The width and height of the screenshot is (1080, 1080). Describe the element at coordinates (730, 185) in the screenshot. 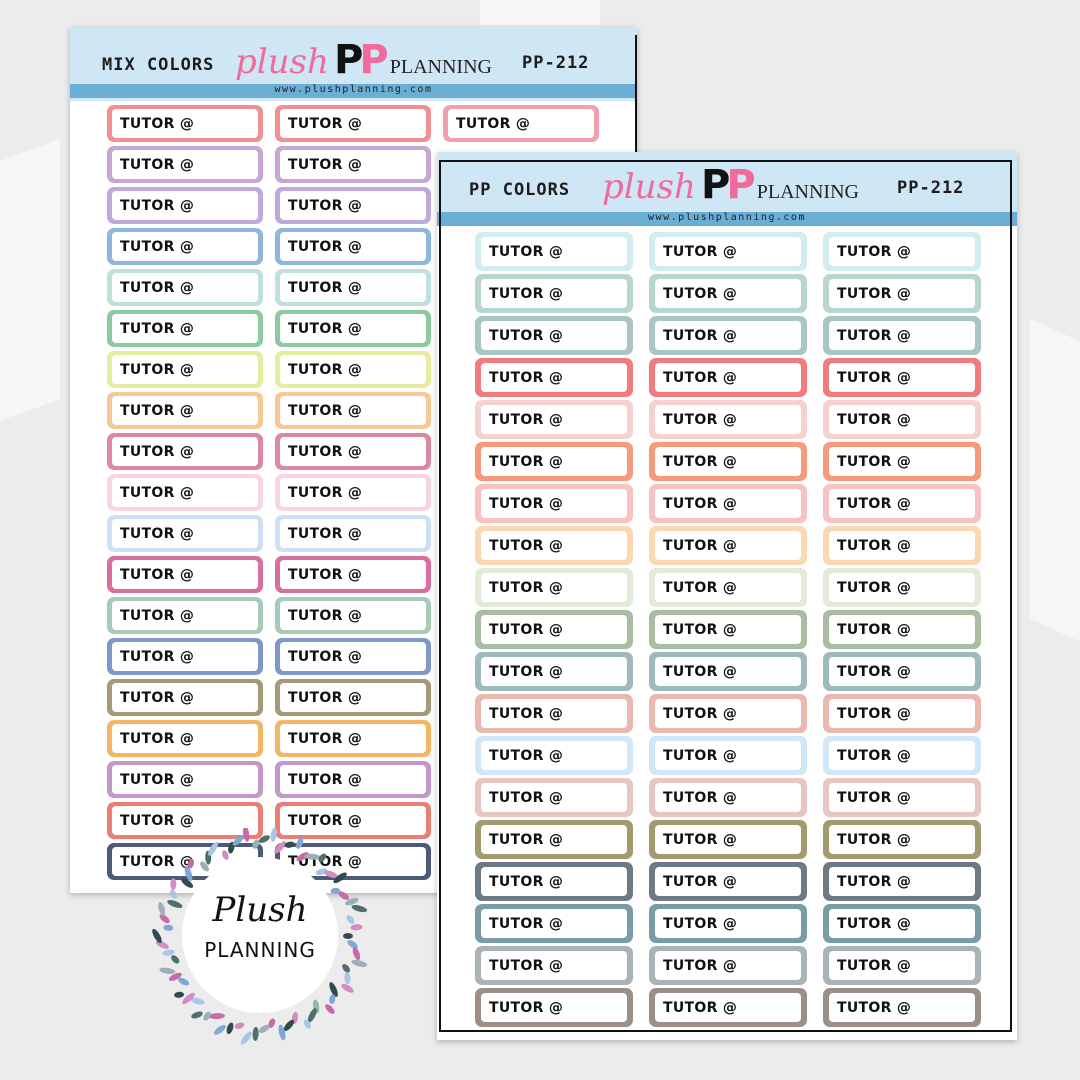

I see `brand-logo: plush PP PLANNING` at that location.